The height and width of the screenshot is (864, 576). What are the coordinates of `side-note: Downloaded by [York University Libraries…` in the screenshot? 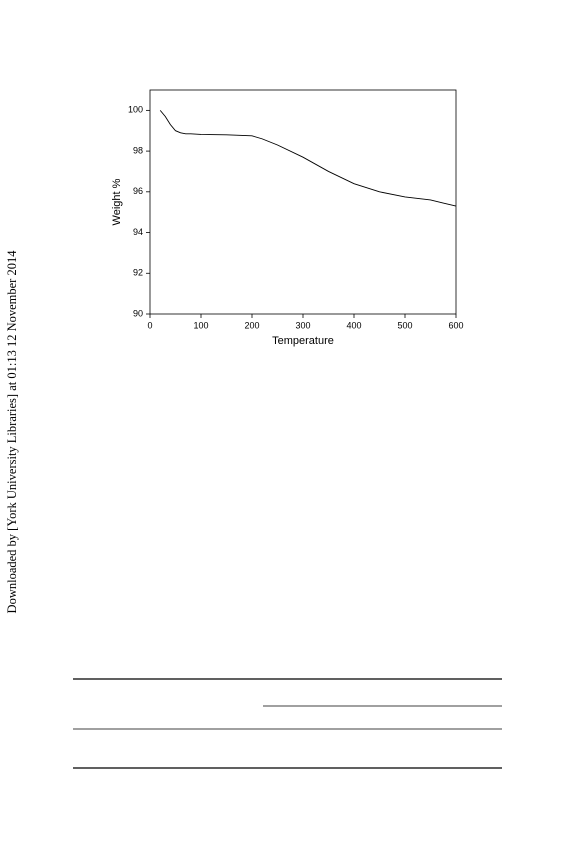 It's located at (12, 432).